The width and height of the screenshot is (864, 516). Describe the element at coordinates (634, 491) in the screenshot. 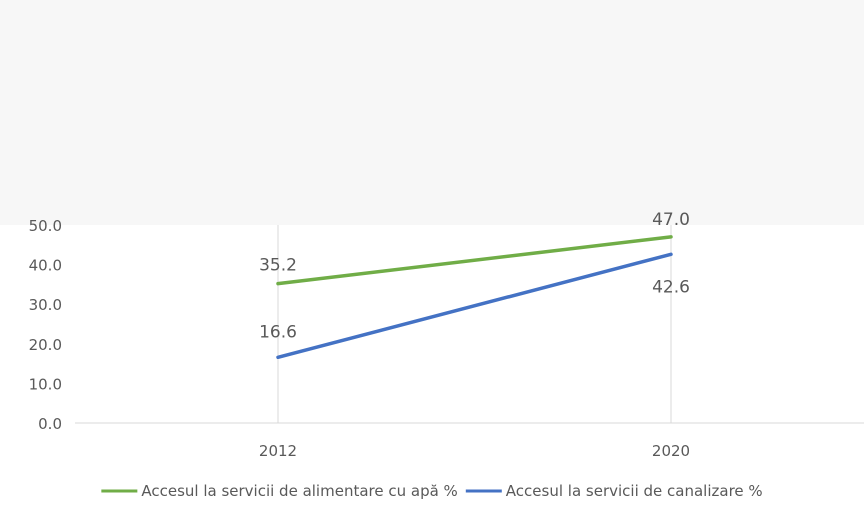

I see `legend-label-1: Accesul la servicii de canalizare %` at that location.